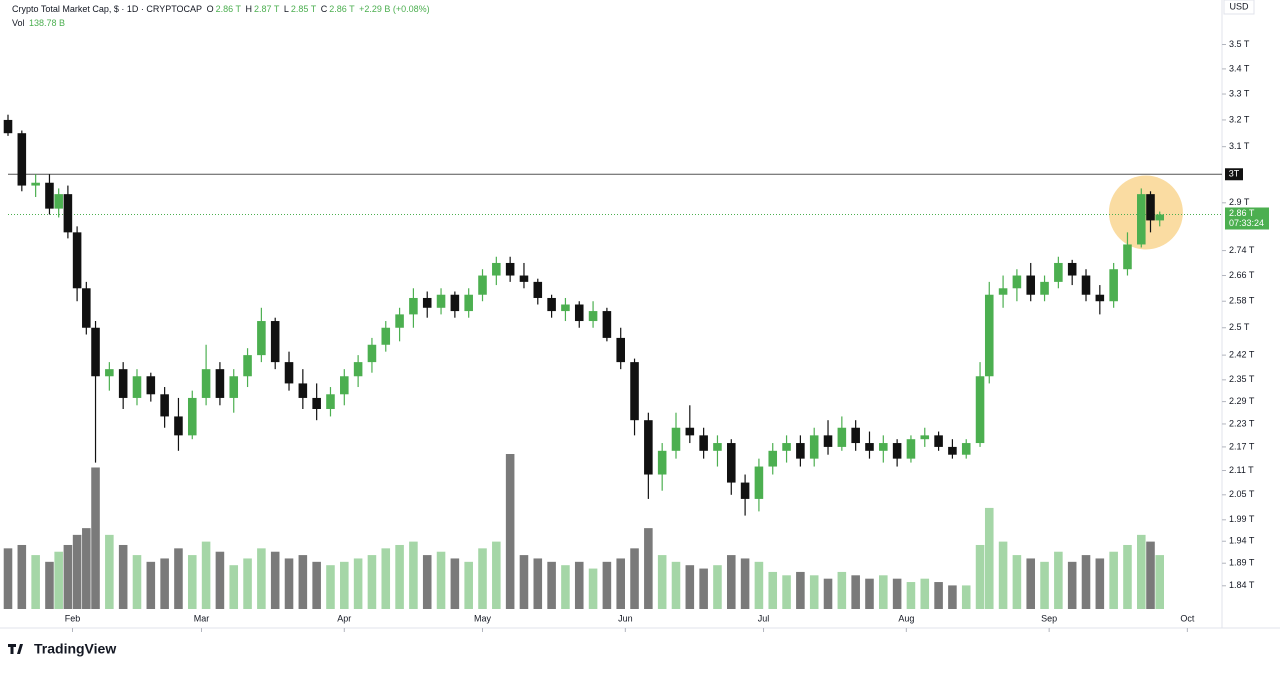 This screenshot has width=1280, height=676. Describe the element at coordinates (1242, 446) in the screenshot. I see `y-tick-label: 2.17 T` at that location.